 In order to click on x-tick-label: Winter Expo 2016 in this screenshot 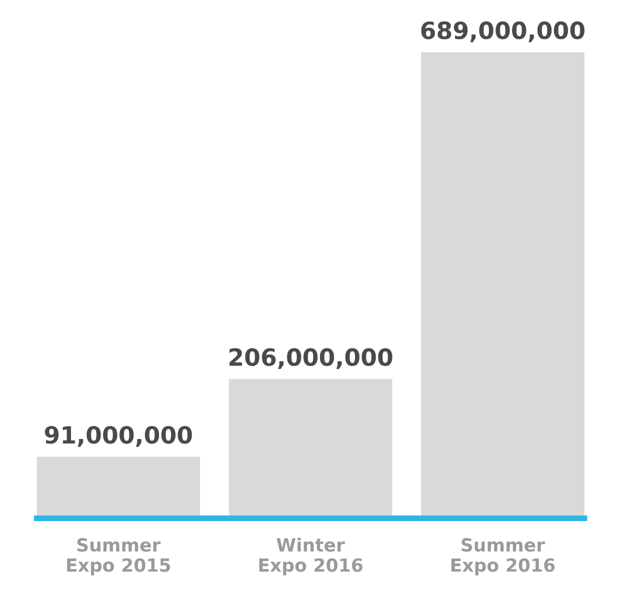, I will do `click(310, 557)`.